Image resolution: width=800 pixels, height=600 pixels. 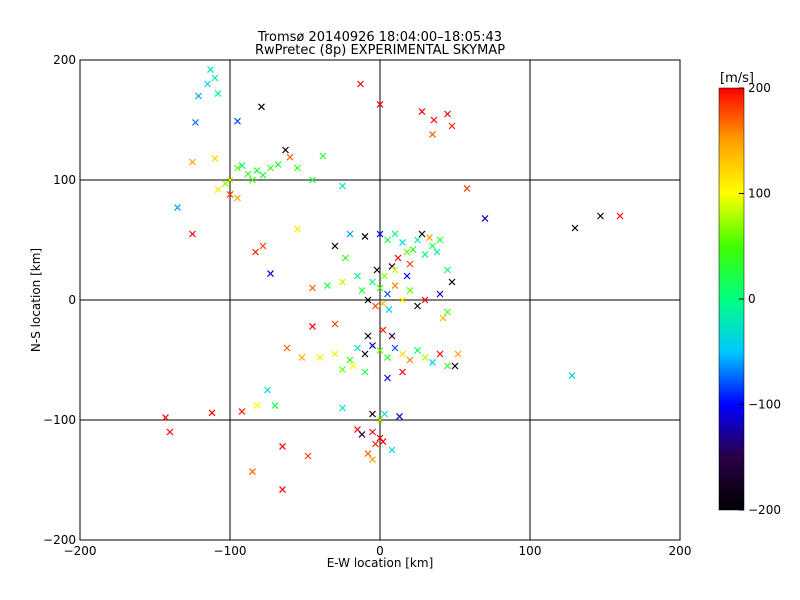 What do you see at coordinates (759, 88) in the screenshot?
I see `colorbar-tick-label: 200` at bounding box center [759, 88].